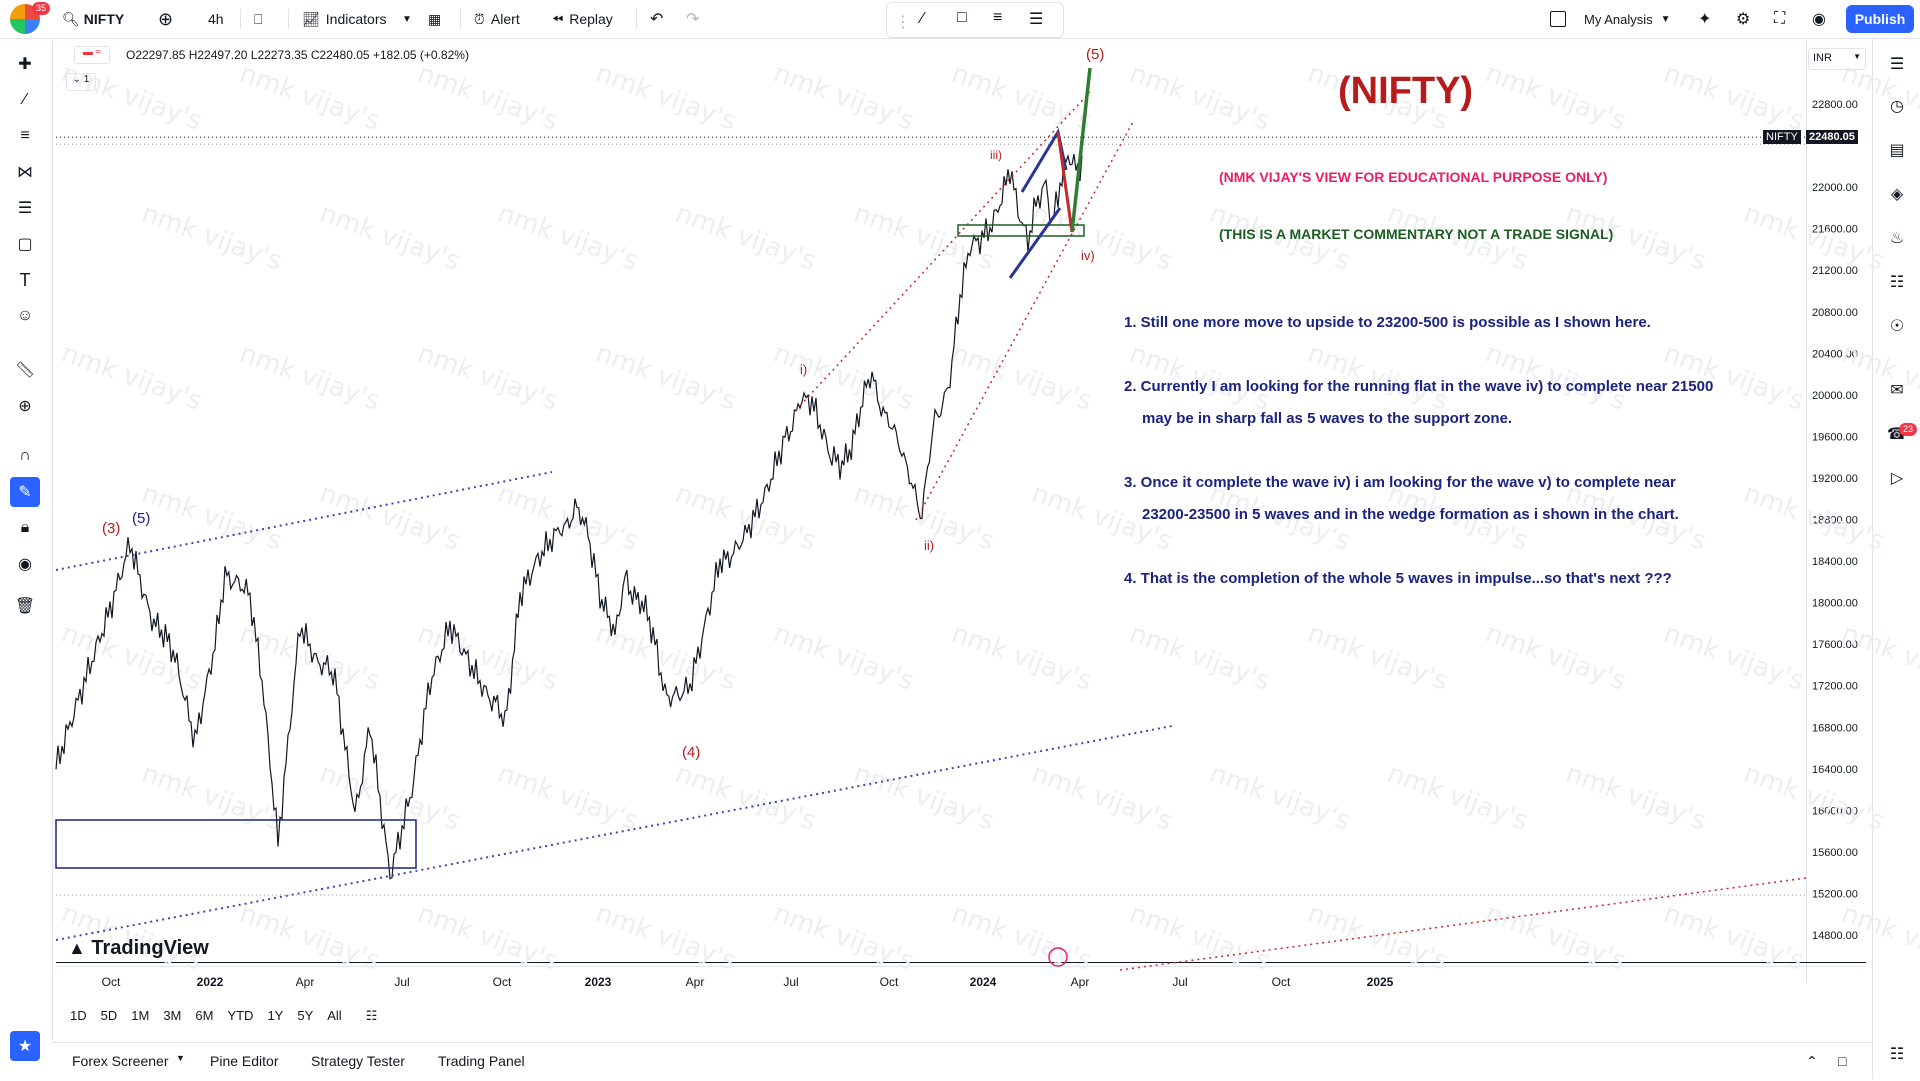 Image resolution: width=1920 pixels, height=1081 pixels. Describe the element at coordinates (1610, 19) in the screenshot. I see `layout-select: My Analysis ▼` at that location.